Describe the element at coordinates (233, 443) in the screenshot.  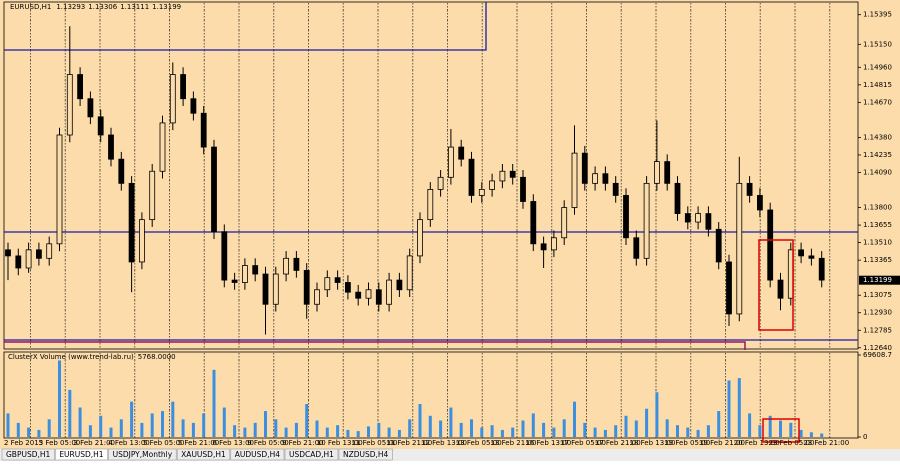
I see `x-tick-label: 6 Feb 13:00` at that location.